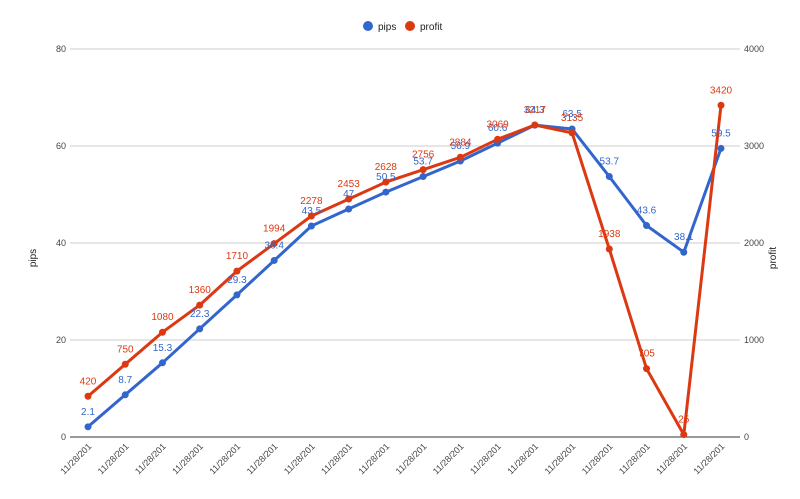  Describe the element at coordinates (125, 380) in the screenshot. I see `data-label-pips: 8.7` at that location.